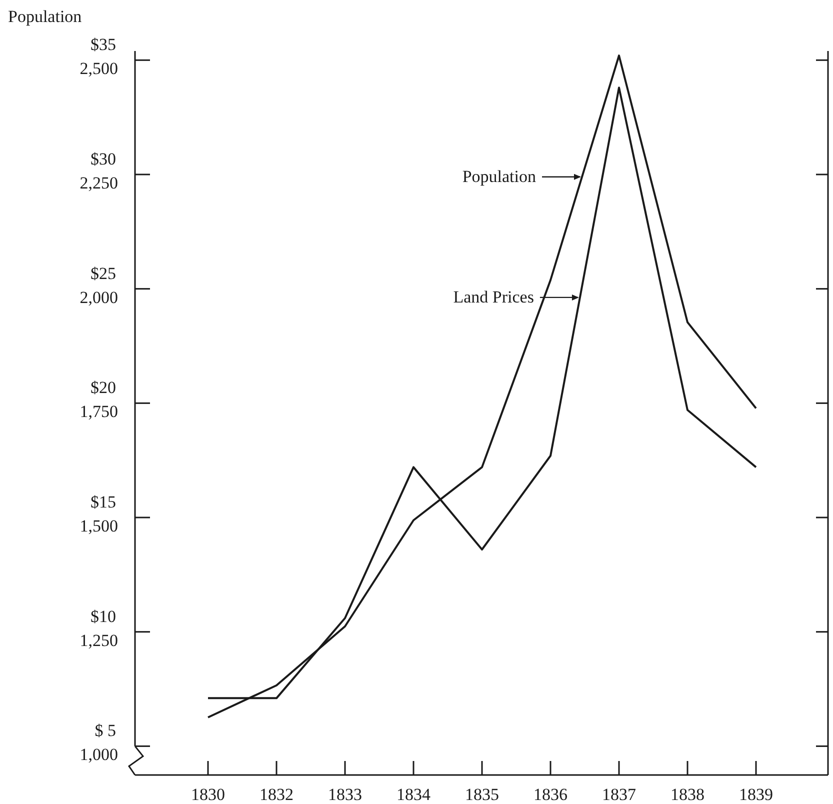  Describe the element at coordinates (619, 794) in the screenshot. I see `x-tick-label: 1837` at that location.